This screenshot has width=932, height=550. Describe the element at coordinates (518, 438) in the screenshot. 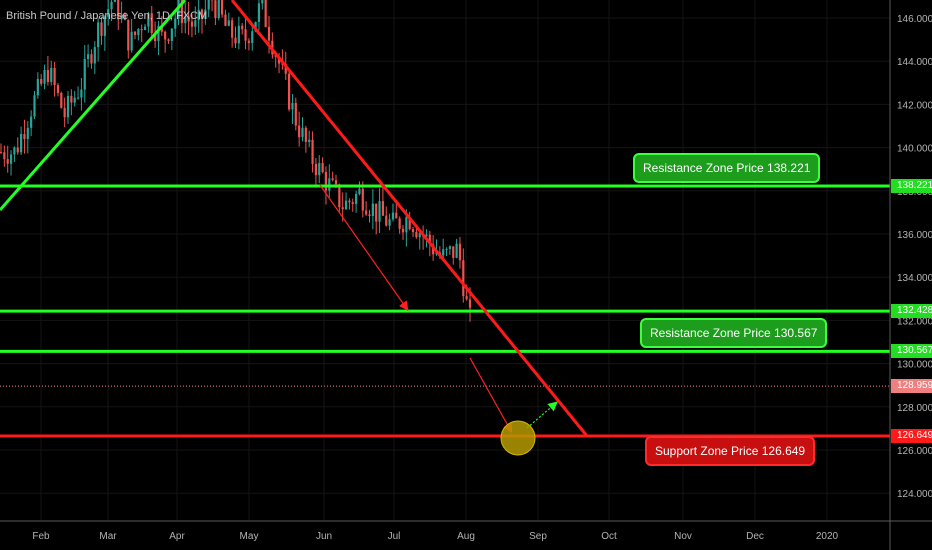

I see `target-circle` at that location.